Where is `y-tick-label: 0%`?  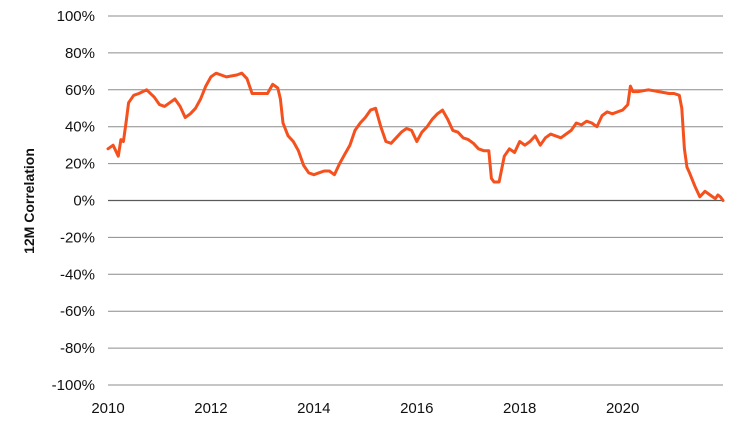 y-tick-label: 0% is located at coordinates (84, 201).